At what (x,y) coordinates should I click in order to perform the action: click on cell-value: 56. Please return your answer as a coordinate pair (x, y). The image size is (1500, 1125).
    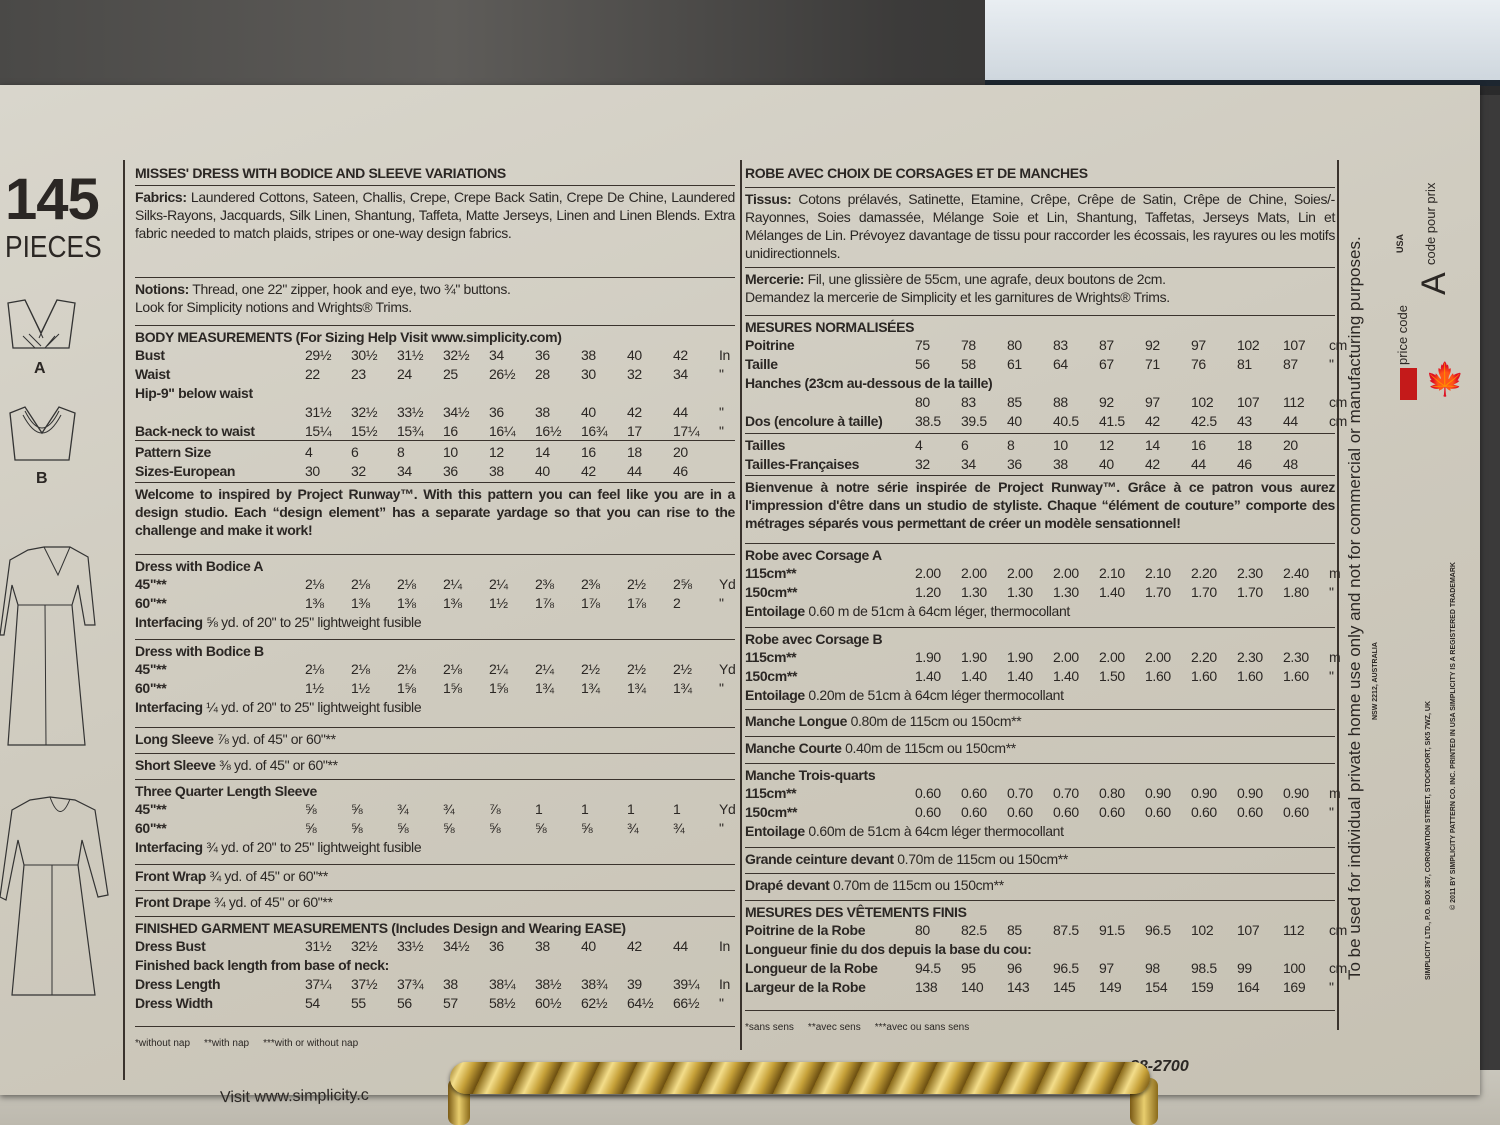
    Looking at the image, I should click on (404, 1003).